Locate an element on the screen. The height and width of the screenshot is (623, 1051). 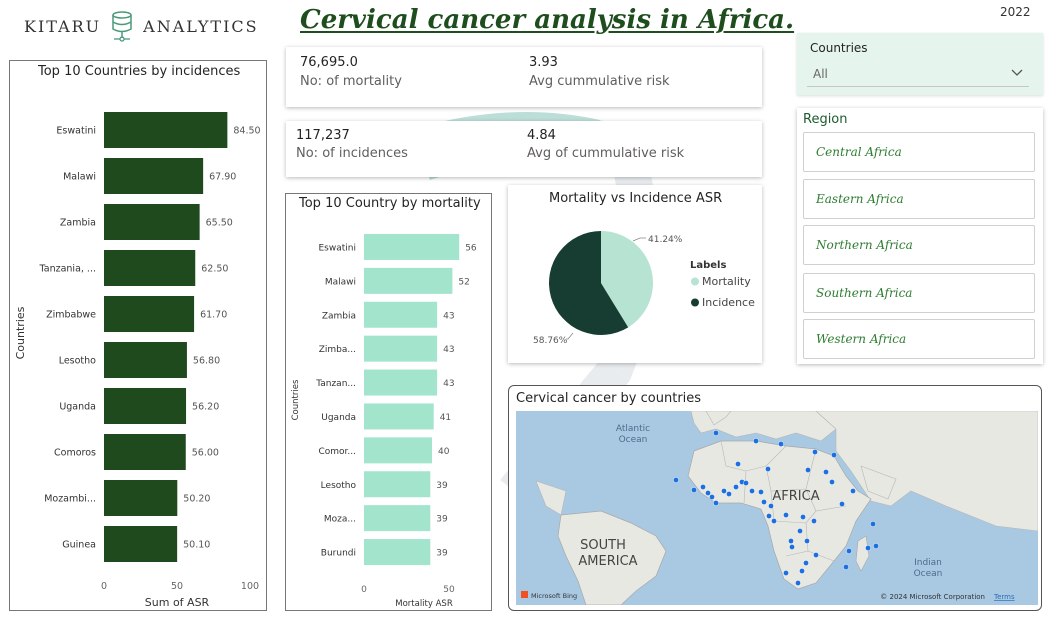
data-label: 56.00 is located at coordinates (205, 453).